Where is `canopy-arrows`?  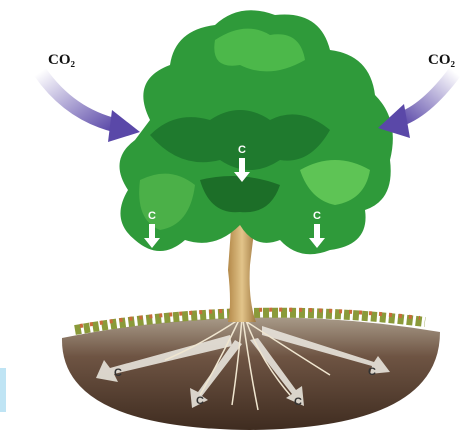
canopy-arrows is located at coordinates (234, 203).